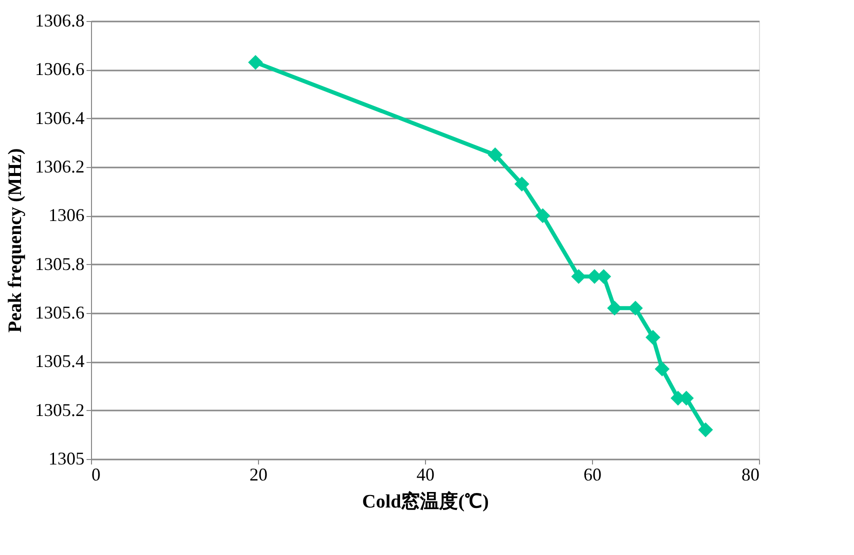  What do you see at coordinates (59, 20) in the screenshot?
I see `y-tick-label: 1306.8` at bounding box center [59, 20].